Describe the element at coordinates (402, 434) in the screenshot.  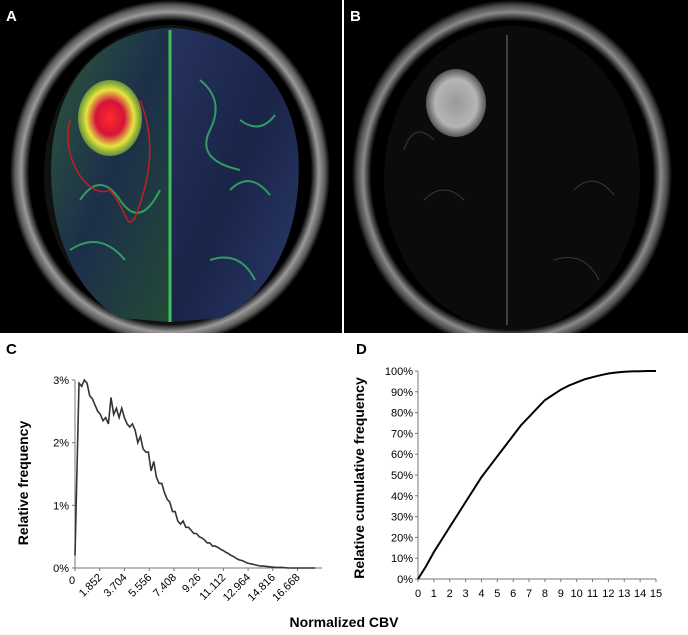
I see `chart-d-y-tick-label: 70%` at that location.